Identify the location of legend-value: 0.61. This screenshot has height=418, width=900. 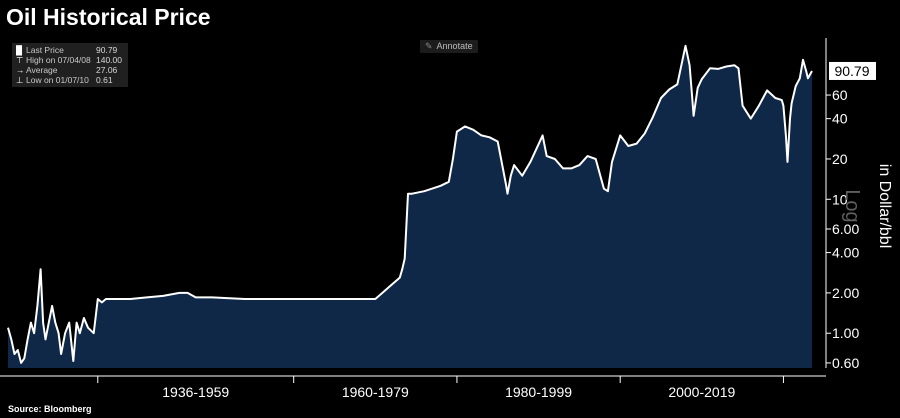
(104, 80).